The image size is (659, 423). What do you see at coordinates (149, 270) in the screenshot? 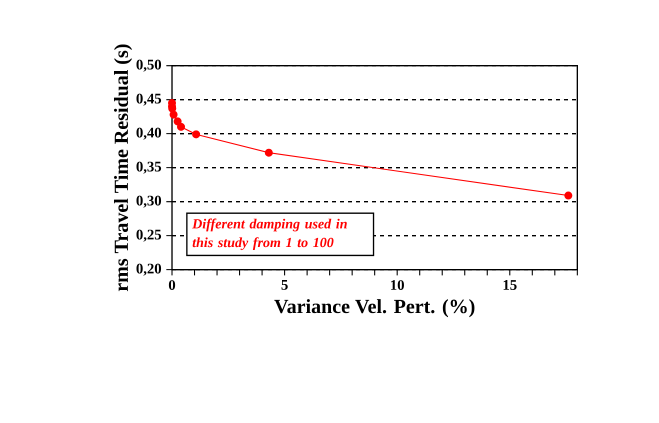
I see `y-tick-label: 0,20` at bounding box center [149, 270].